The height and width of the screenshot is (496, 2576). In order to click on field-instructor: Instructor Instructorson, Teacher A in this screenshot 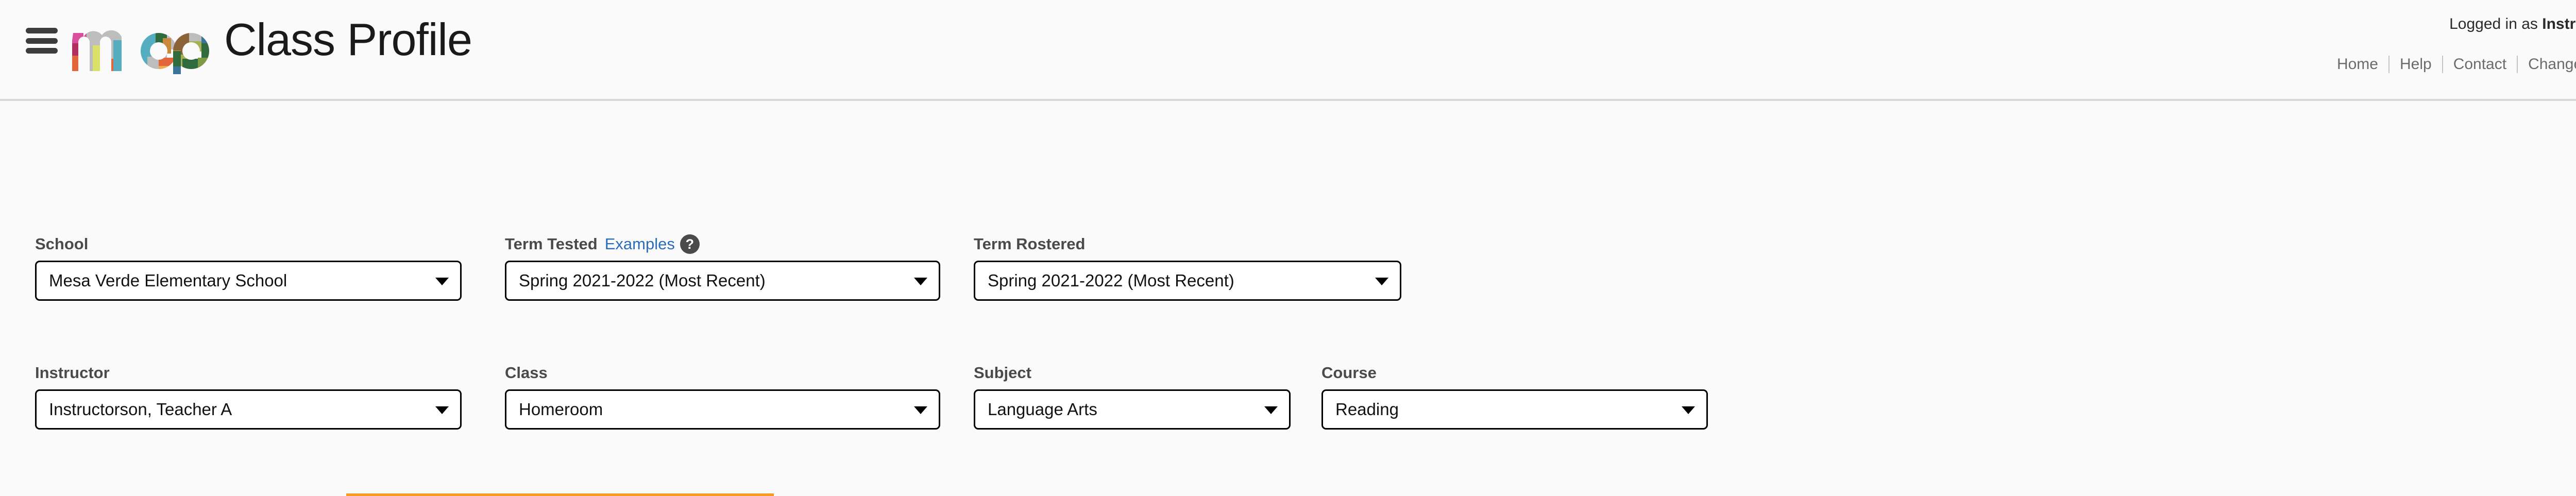, I will do `click(248, 397)`.